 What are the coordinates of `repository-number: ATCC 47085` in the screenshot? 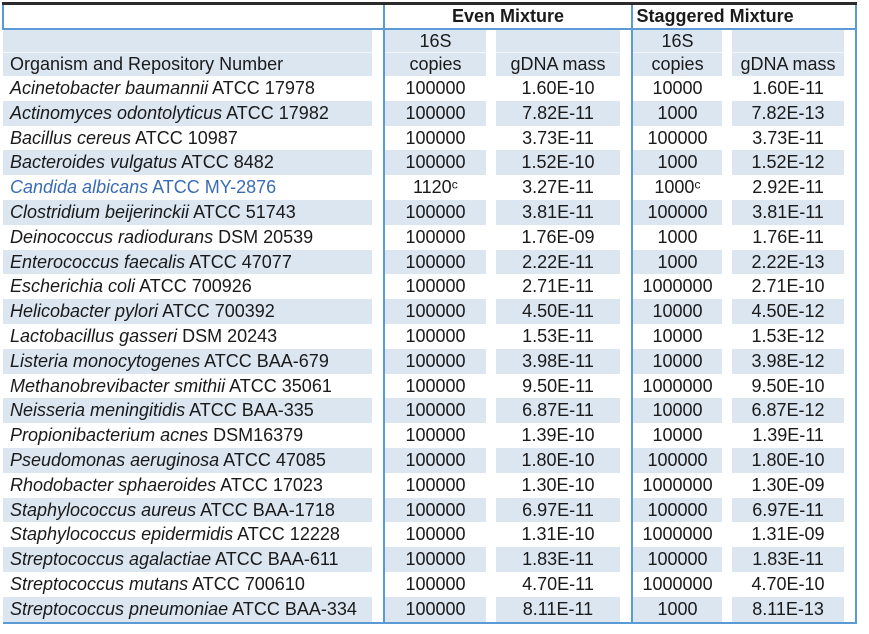 It's located at (274, 459).